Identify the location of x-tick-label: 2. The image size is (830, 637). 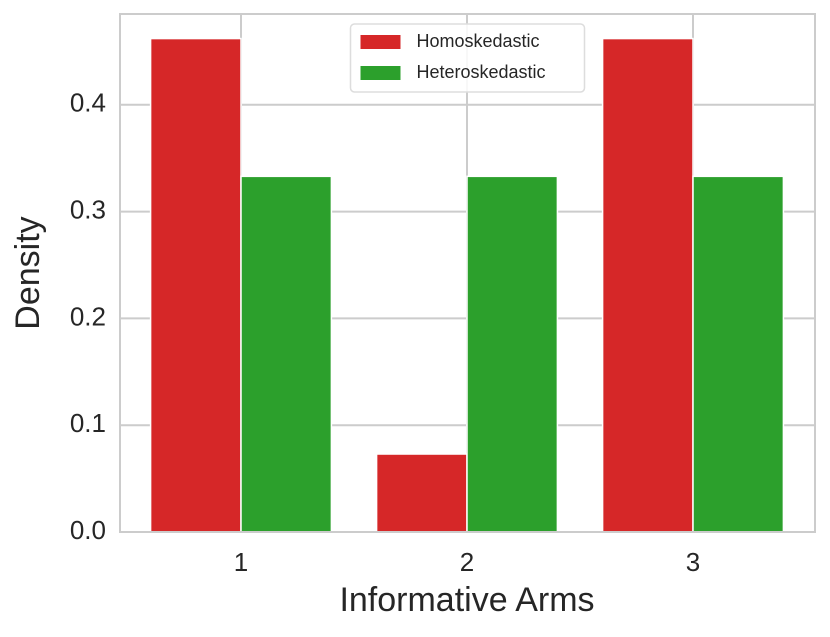
(467, 562).